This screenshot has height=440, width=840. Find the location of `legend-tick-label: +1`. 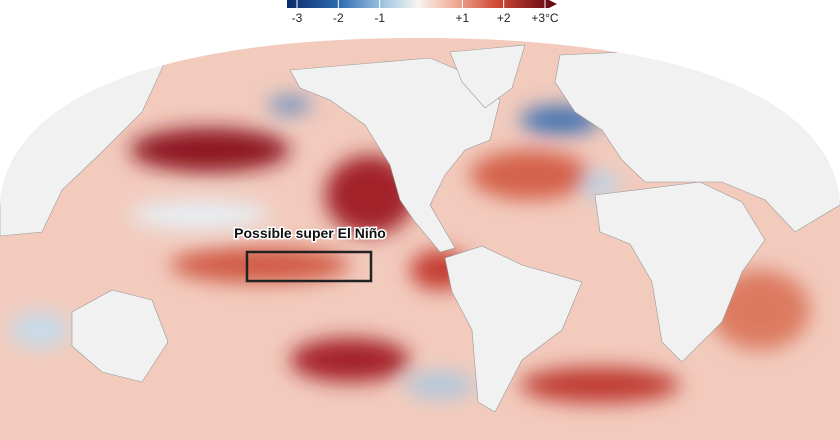

legend-tick-label: +1 is located at coordinates (462, 18).